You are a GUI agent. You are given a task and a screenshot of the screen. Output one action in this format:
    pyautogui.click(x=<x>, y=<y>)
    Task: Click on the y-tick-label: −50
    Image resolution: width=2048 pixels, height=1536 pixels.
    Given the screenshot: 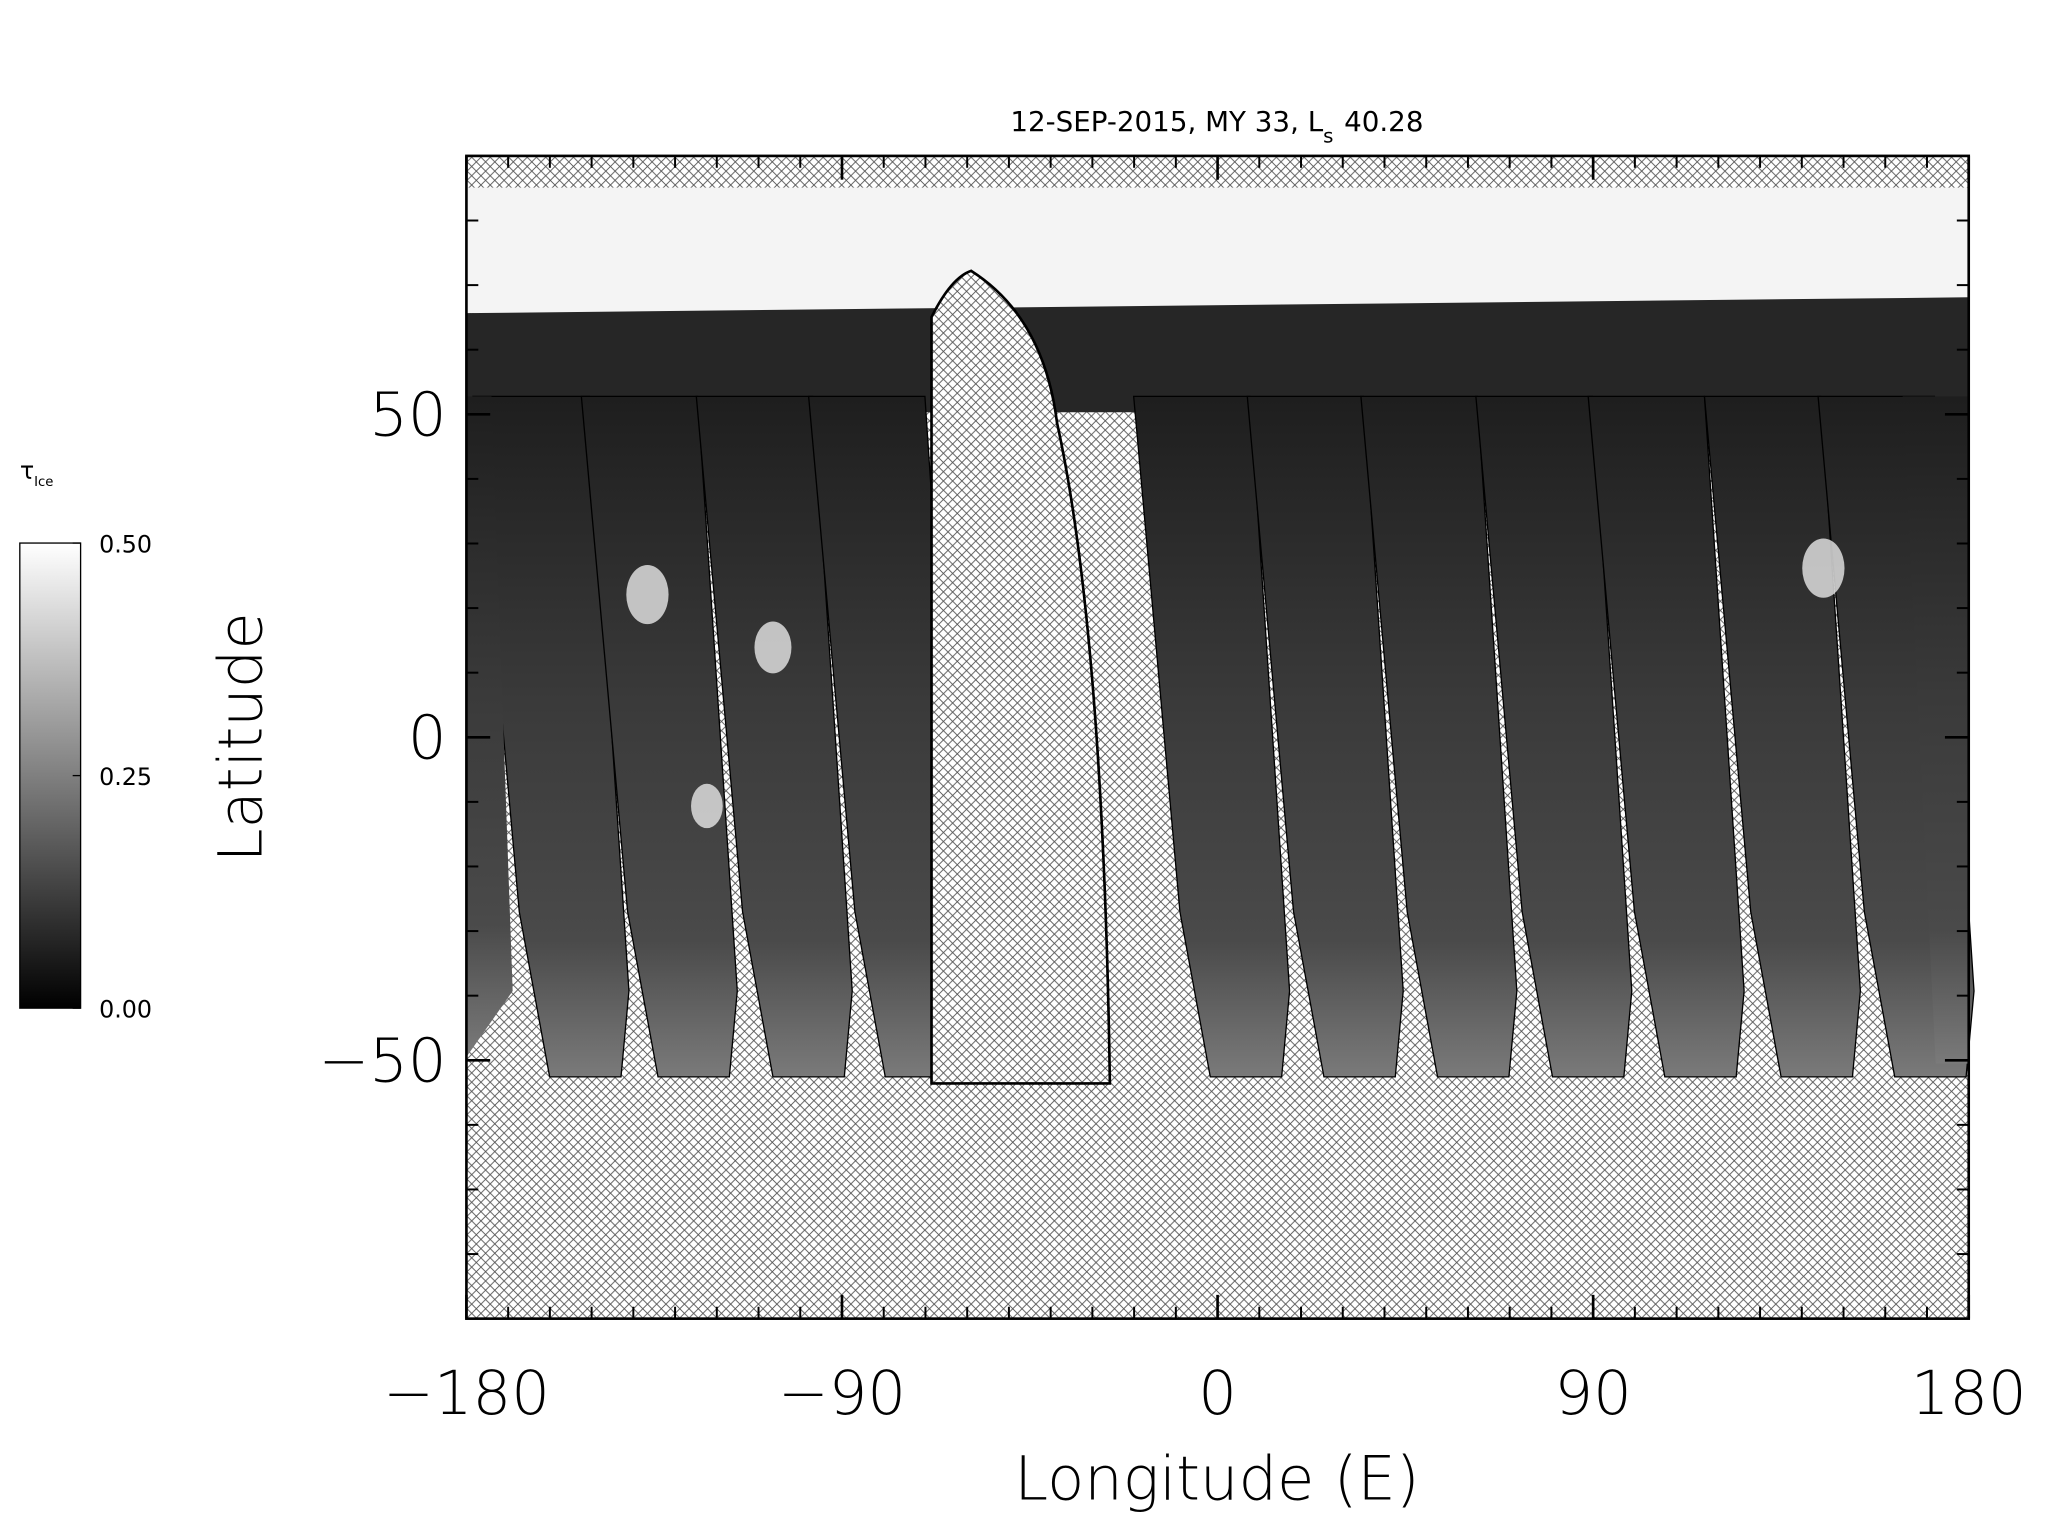 What is the action you would take?
    pyautogui.click(x=382, y=1061)
    